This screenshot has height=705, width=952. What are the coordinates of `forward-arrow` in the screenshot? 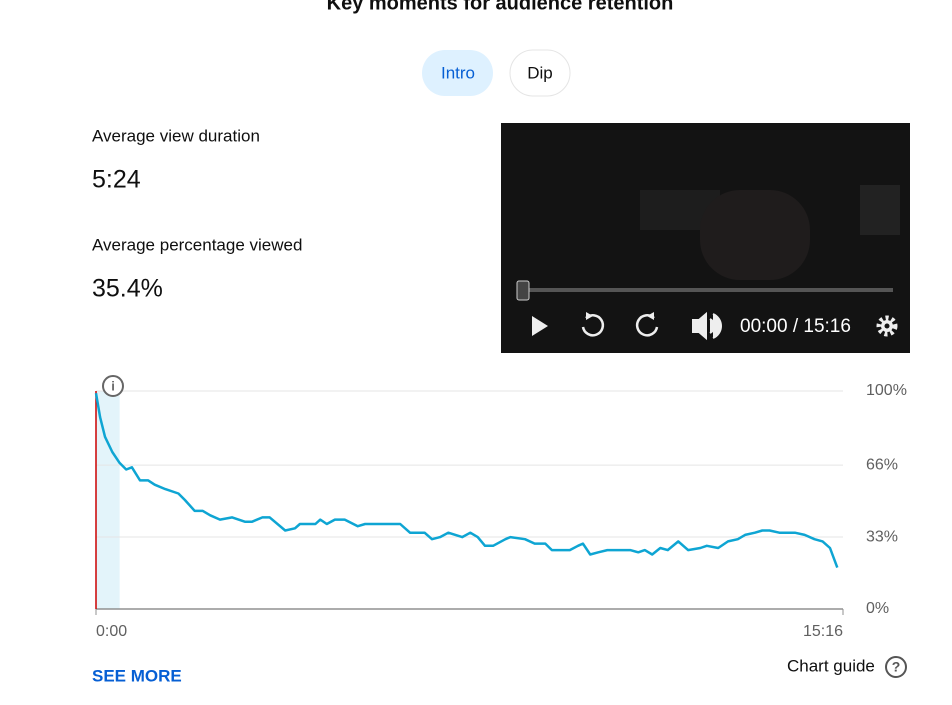 It's located at (650, 316).